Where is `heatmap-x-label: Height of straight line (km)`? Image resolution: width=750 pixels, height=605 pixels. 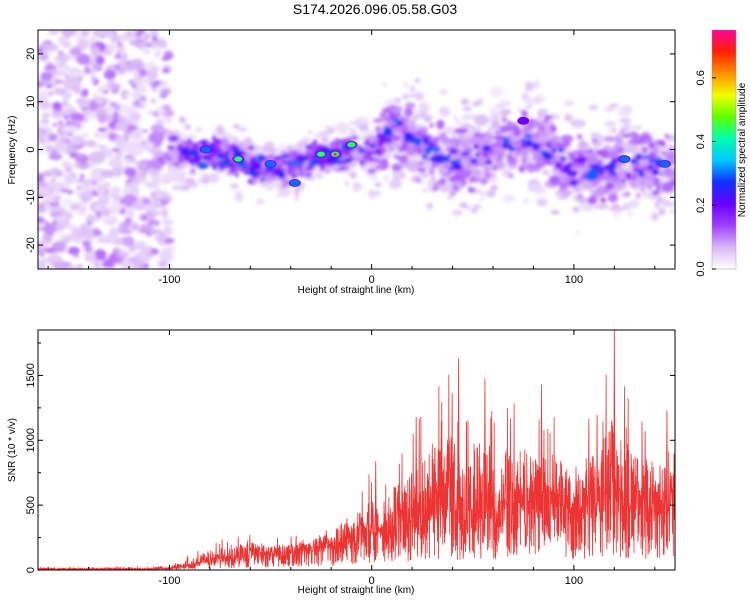
heatmap-x-label: Height of straight line (km) is located at coordinates (356, 290).